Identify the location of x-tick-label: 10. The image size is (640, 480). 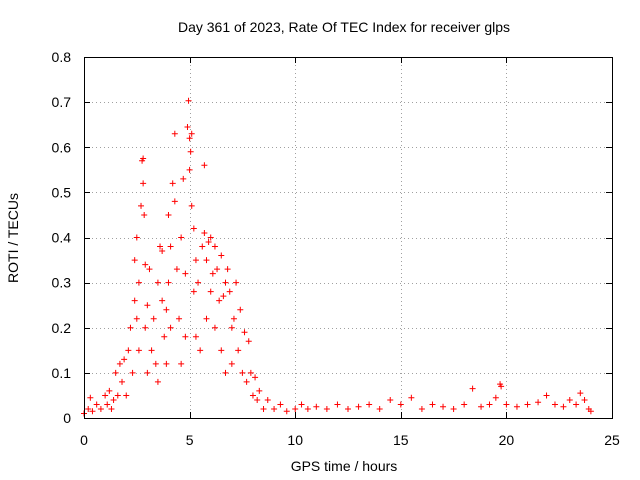
(295, 440).